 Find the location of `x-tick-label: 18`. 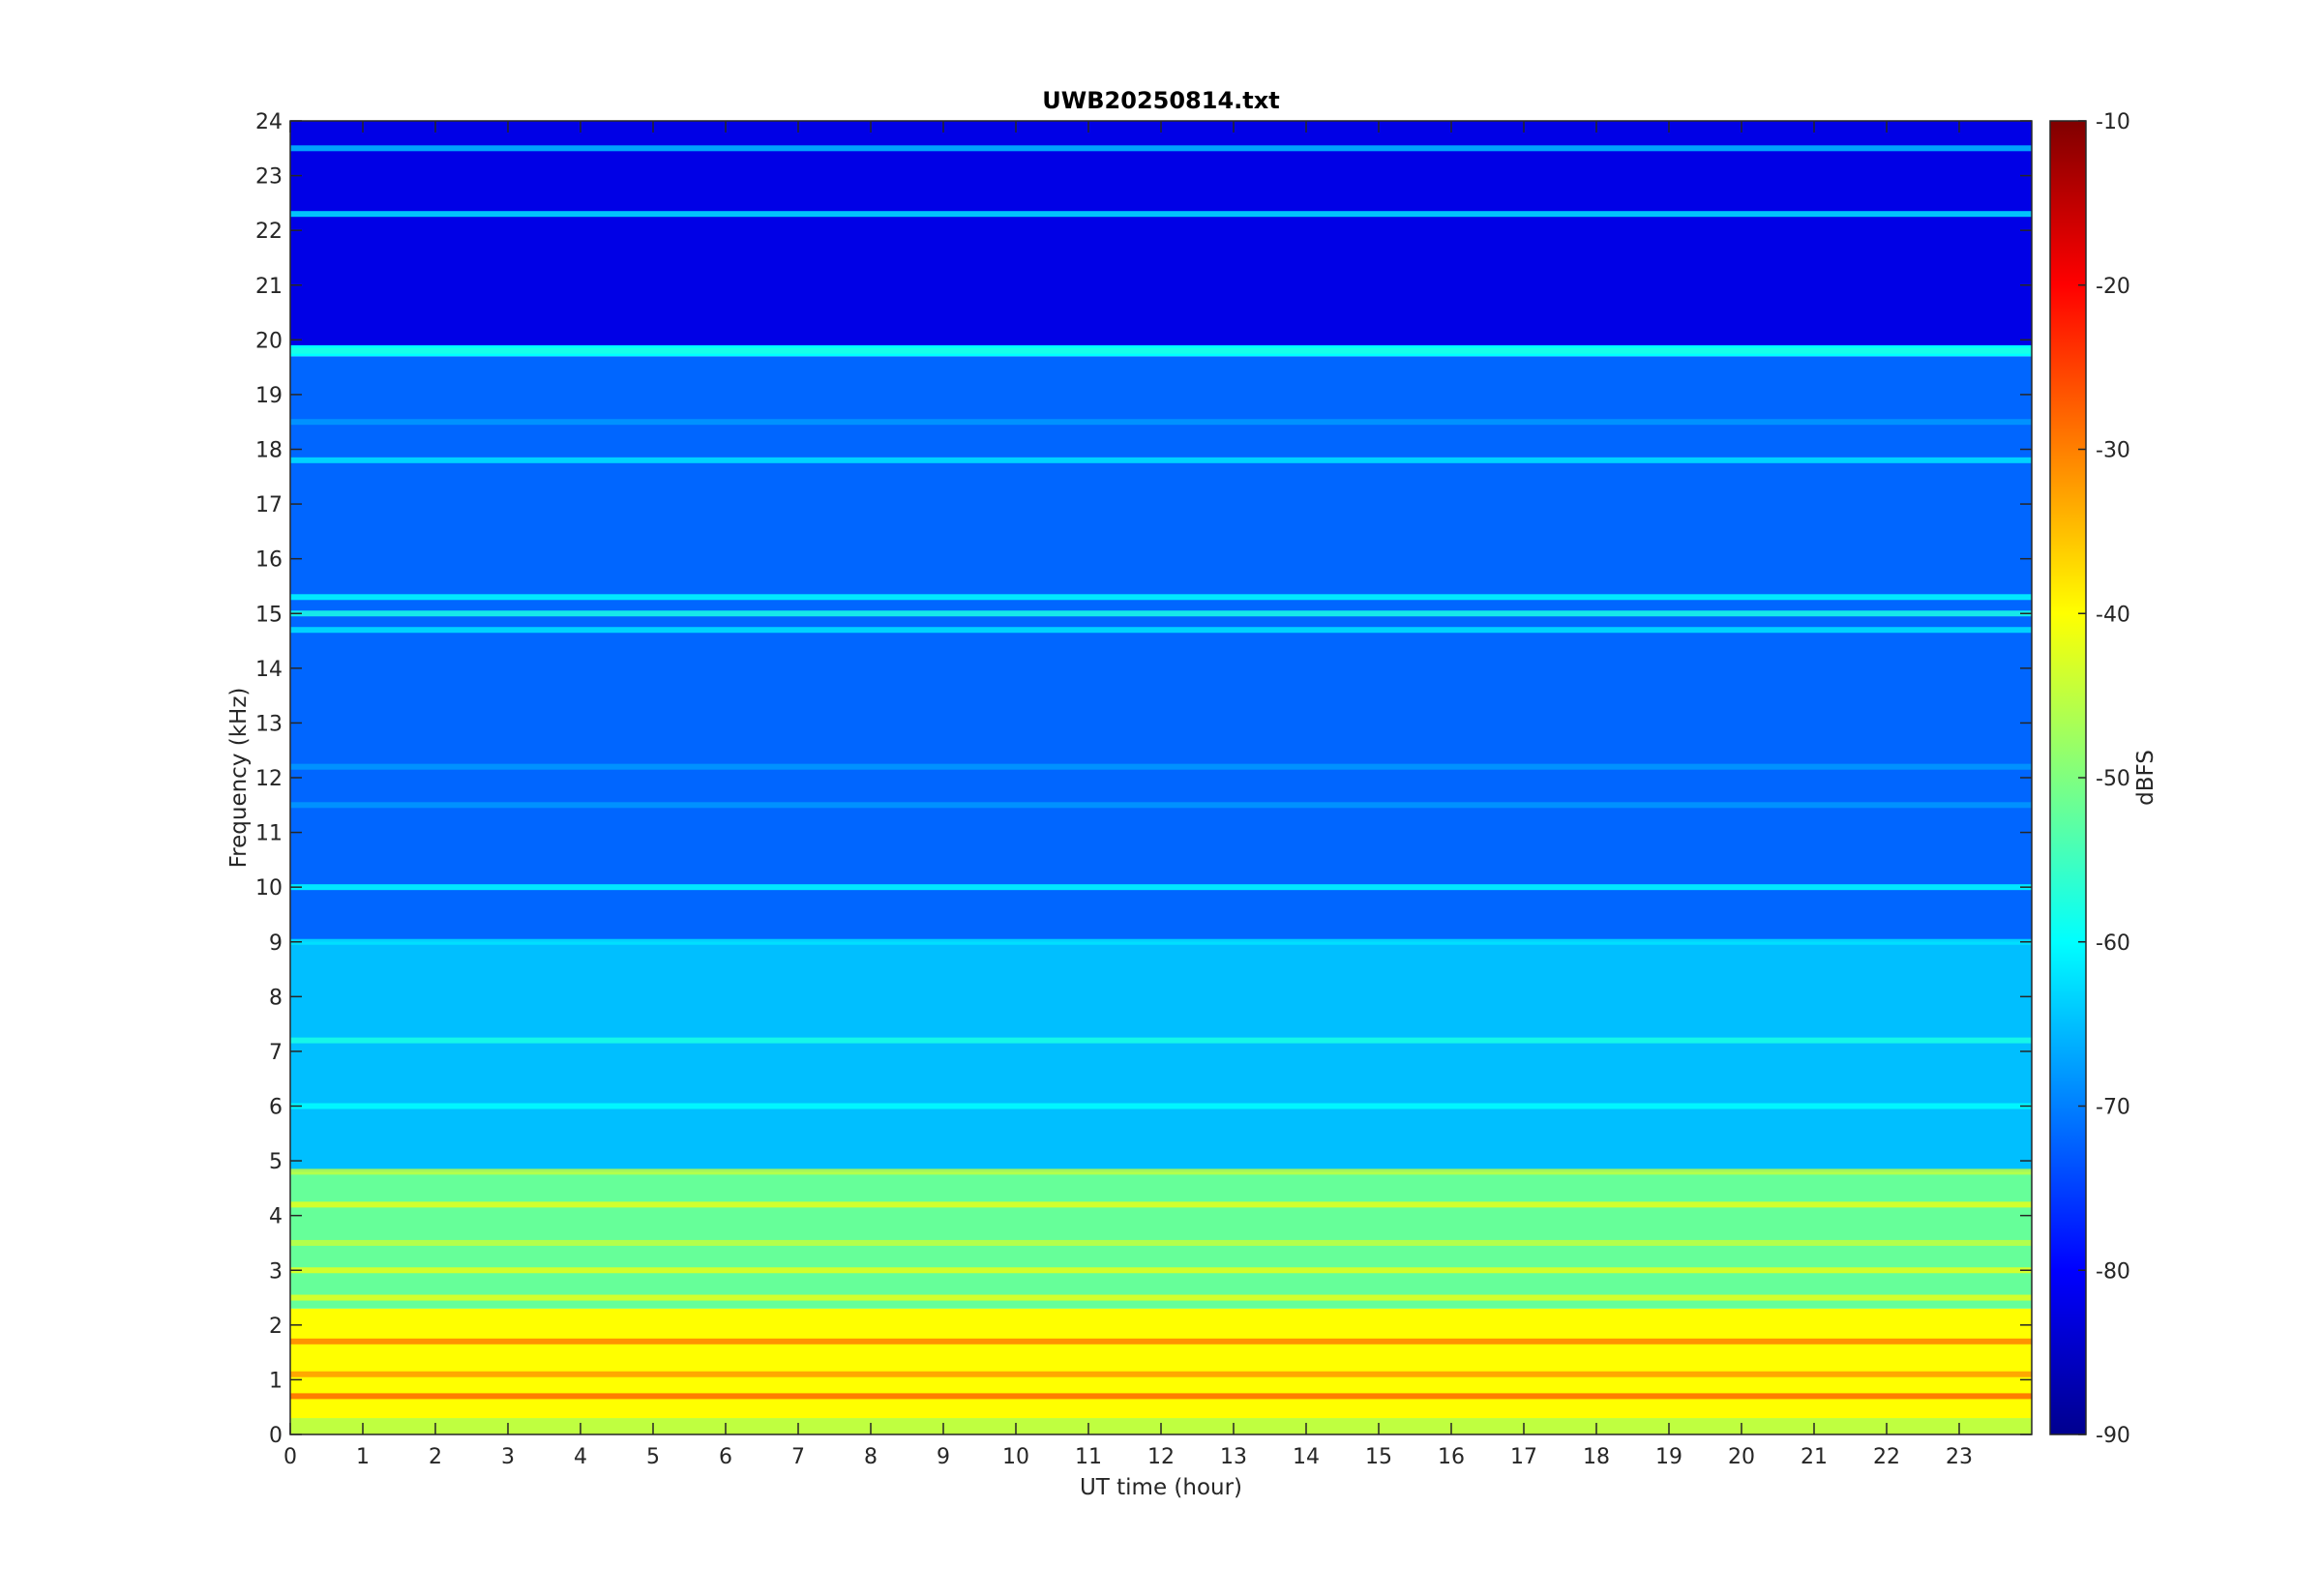

x-tick-label: 18 is located at coordinates (1596, 1457).